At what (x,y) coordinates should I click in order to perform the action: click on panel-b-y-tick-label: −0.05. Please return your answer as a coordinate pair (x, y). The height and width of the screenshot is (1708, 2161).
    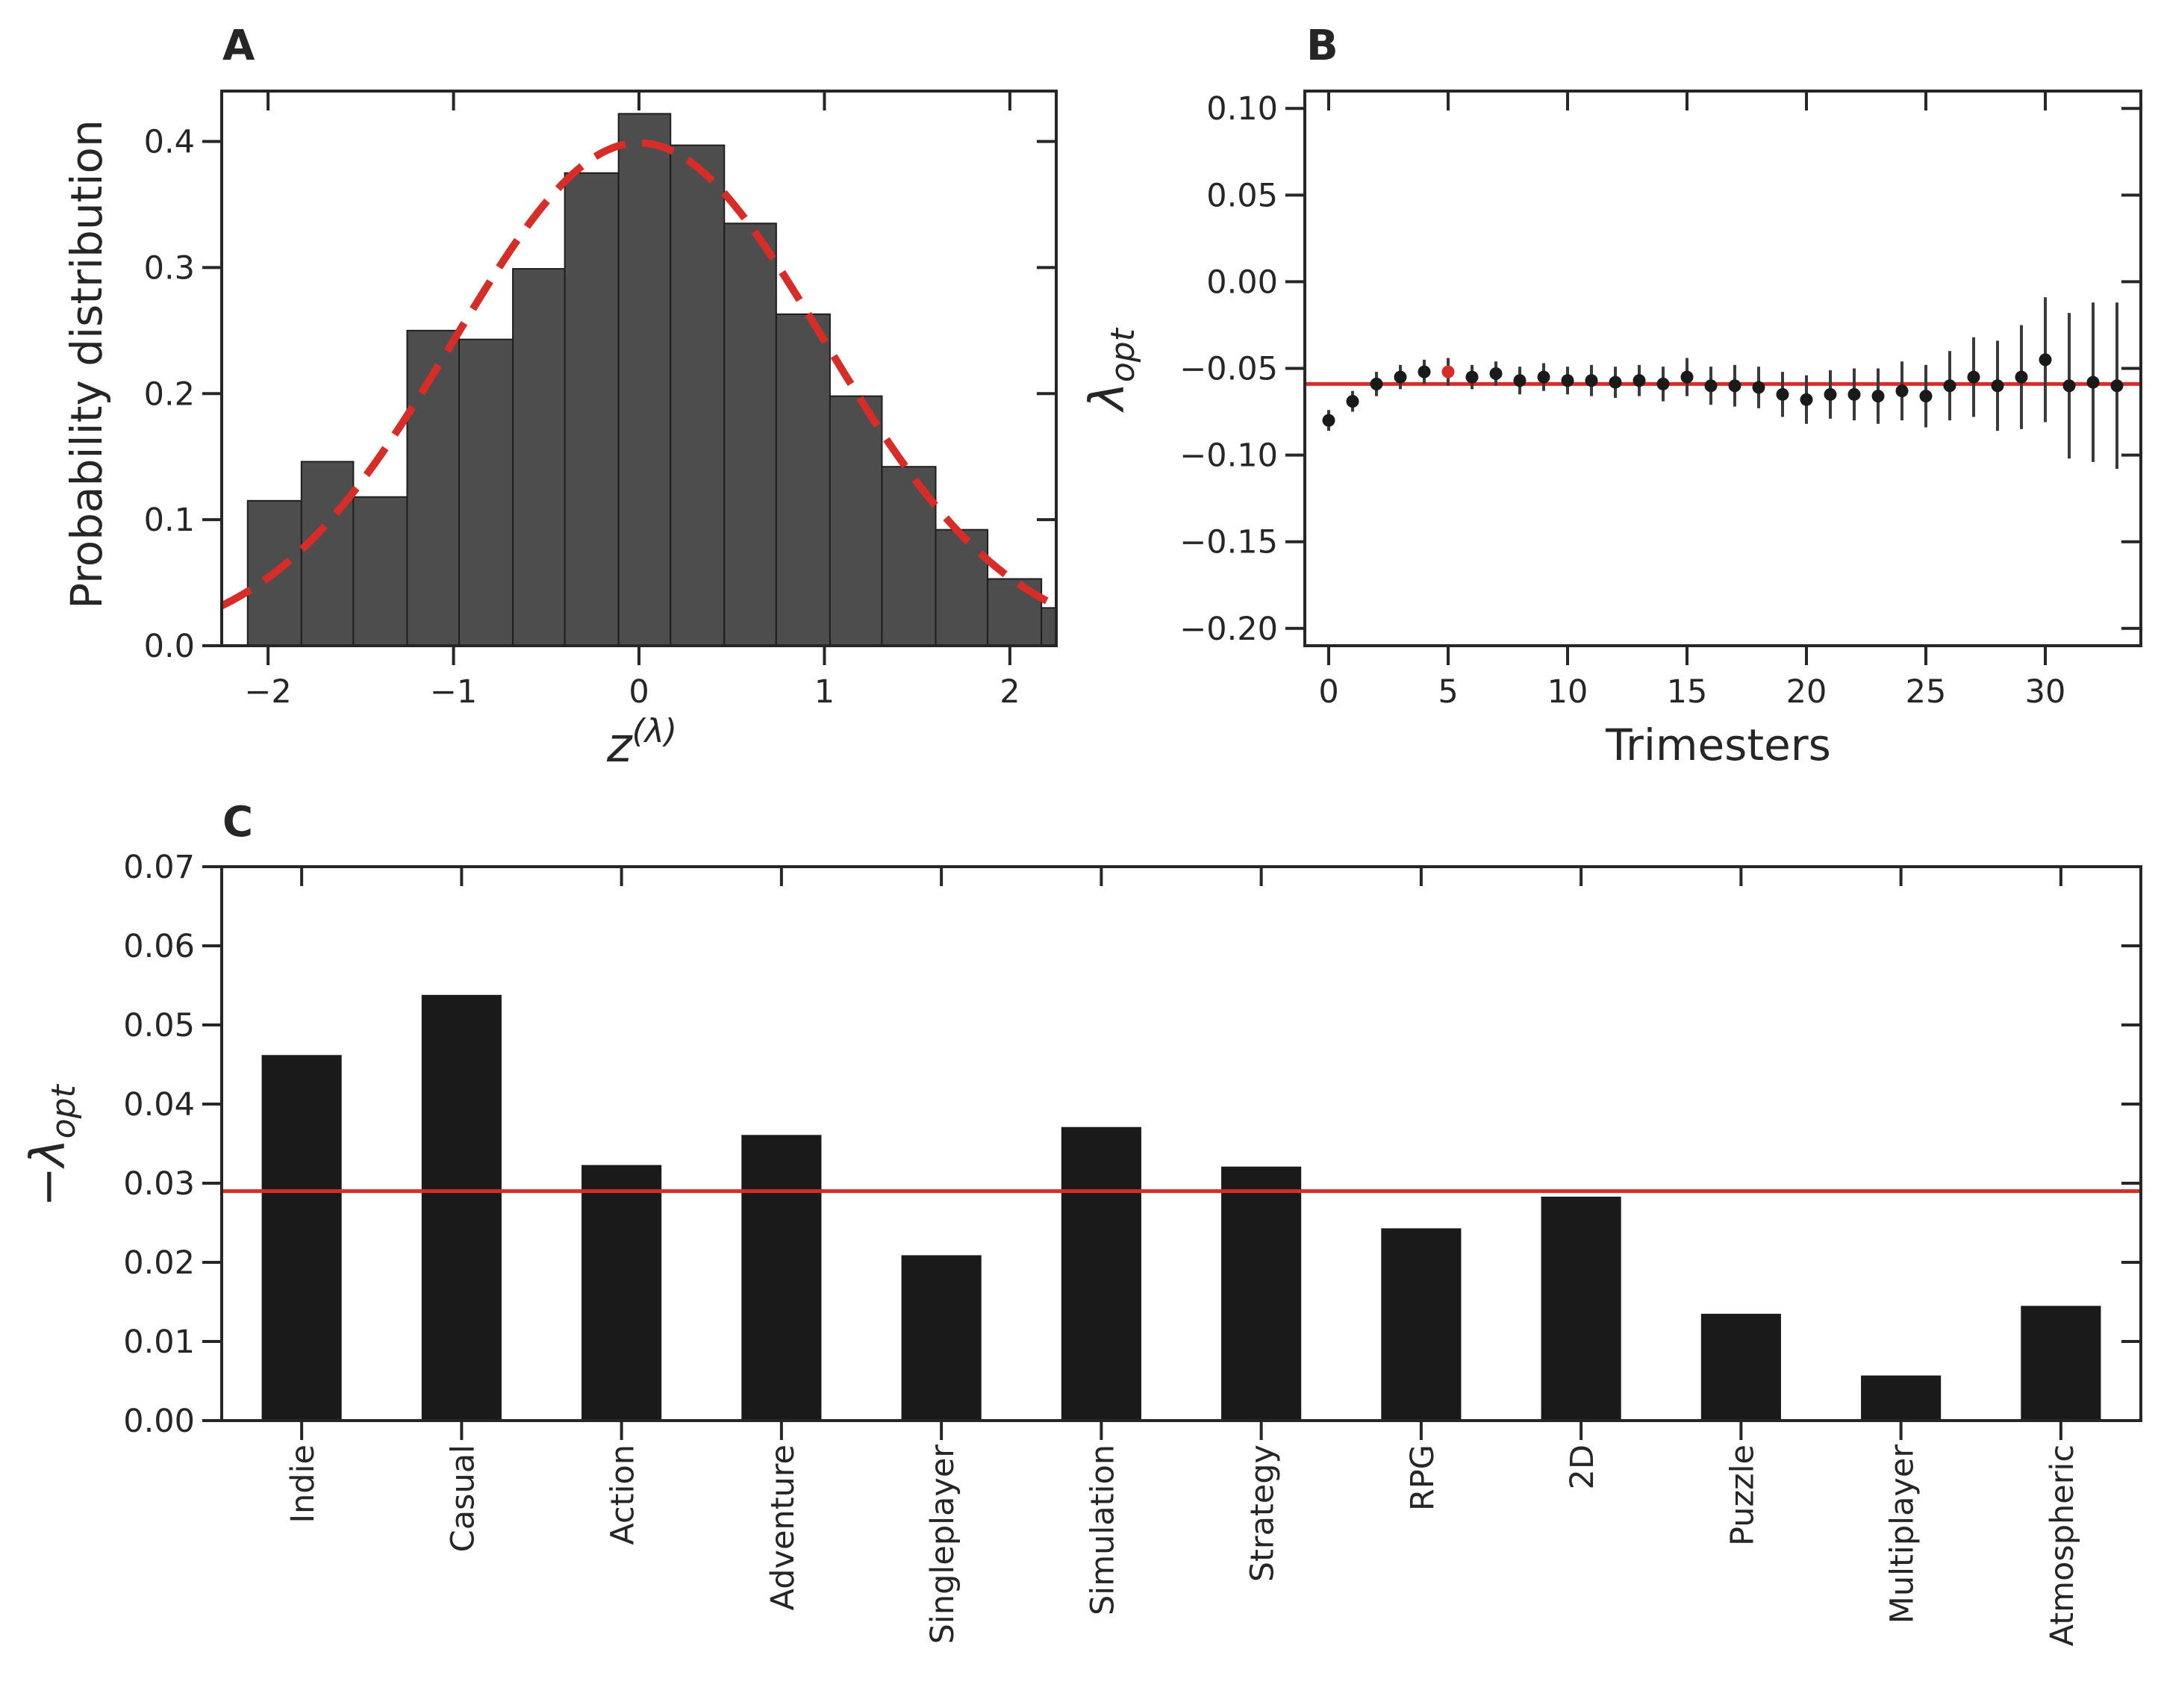
    Looking at the image, I should click on (1228, 369).